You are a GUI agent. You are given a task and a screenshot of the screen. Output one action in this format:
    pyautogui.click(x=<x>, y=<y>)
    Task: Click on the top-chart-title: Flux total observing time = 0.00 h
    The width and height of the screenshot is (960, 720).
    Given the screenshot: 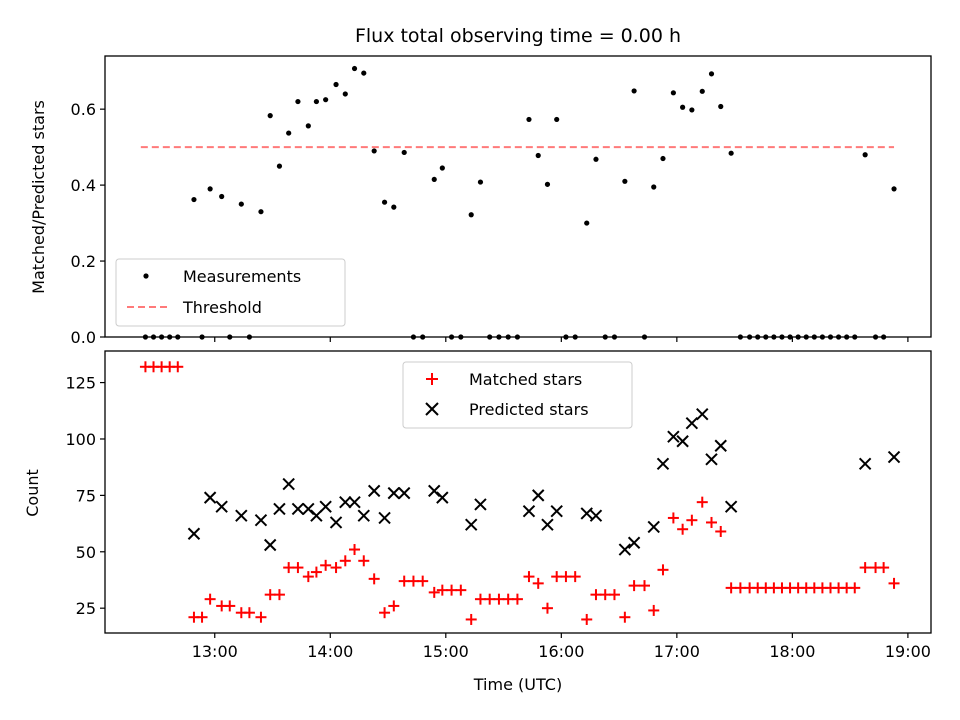 What is the action you would take?
    pyautogui.click(x=518, y=36)
    